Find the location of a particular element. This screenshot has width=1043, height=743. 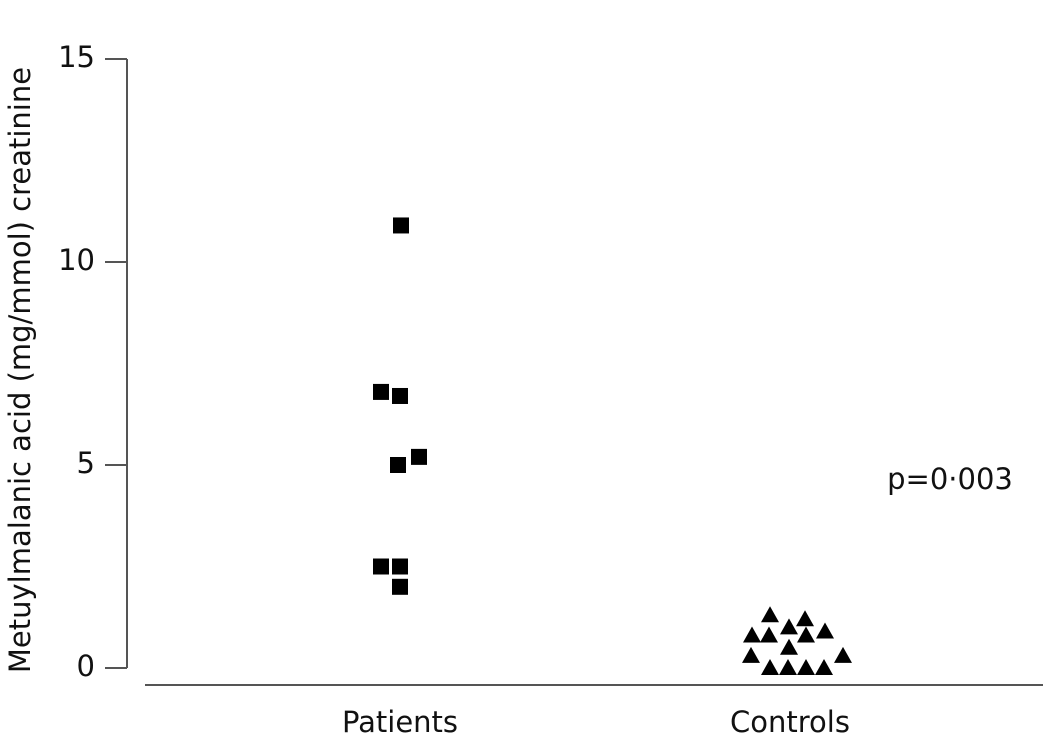

y-tick-label: 10 is located at coordinates (76, 260).